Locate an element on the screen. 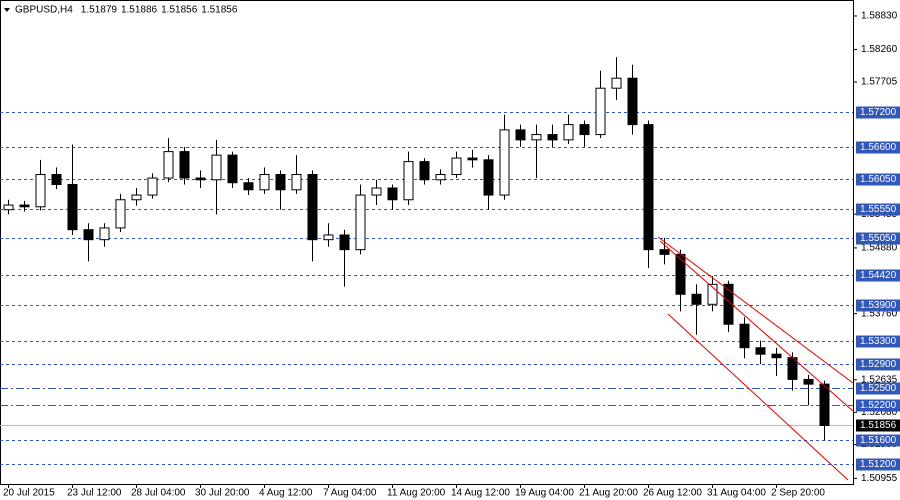 Image resolution: width=900 pixels, height=500 pixels. level-label: 1.57200 is located at coordinates (878, 112).